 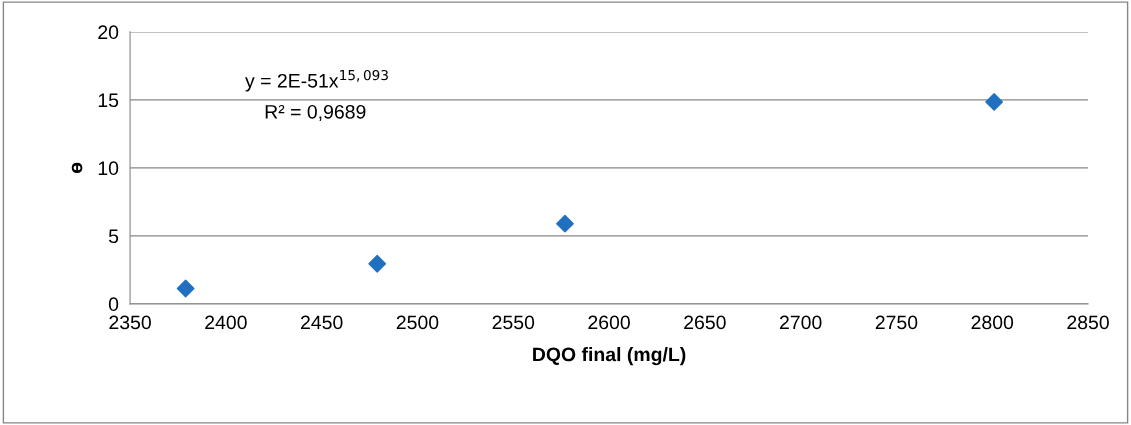 What do you see at coordinates (513, 322) in the screenshot?
I see `x-tick-label: 2550` at bounding box center [513, 322].